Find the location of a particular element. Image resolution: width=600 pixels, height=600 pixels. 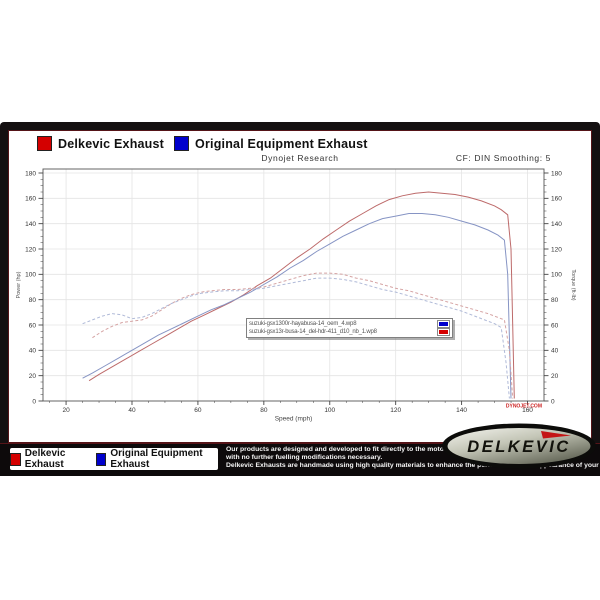

logo-wordmark: DELKEVIC is located at coordinates (518, 447).